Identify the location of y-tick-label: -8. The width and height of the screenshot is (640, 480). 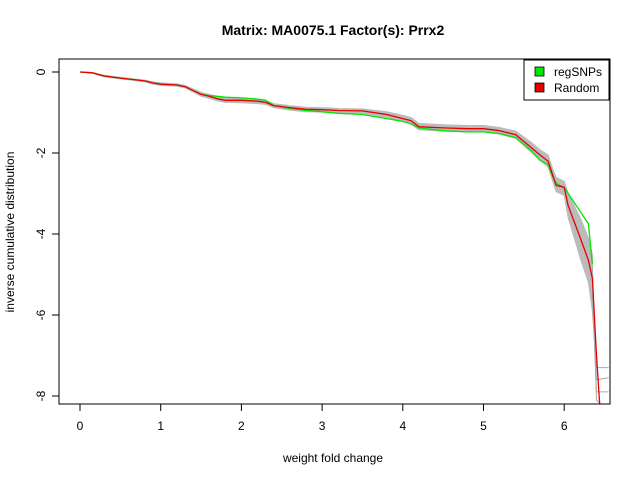
(41, 395).